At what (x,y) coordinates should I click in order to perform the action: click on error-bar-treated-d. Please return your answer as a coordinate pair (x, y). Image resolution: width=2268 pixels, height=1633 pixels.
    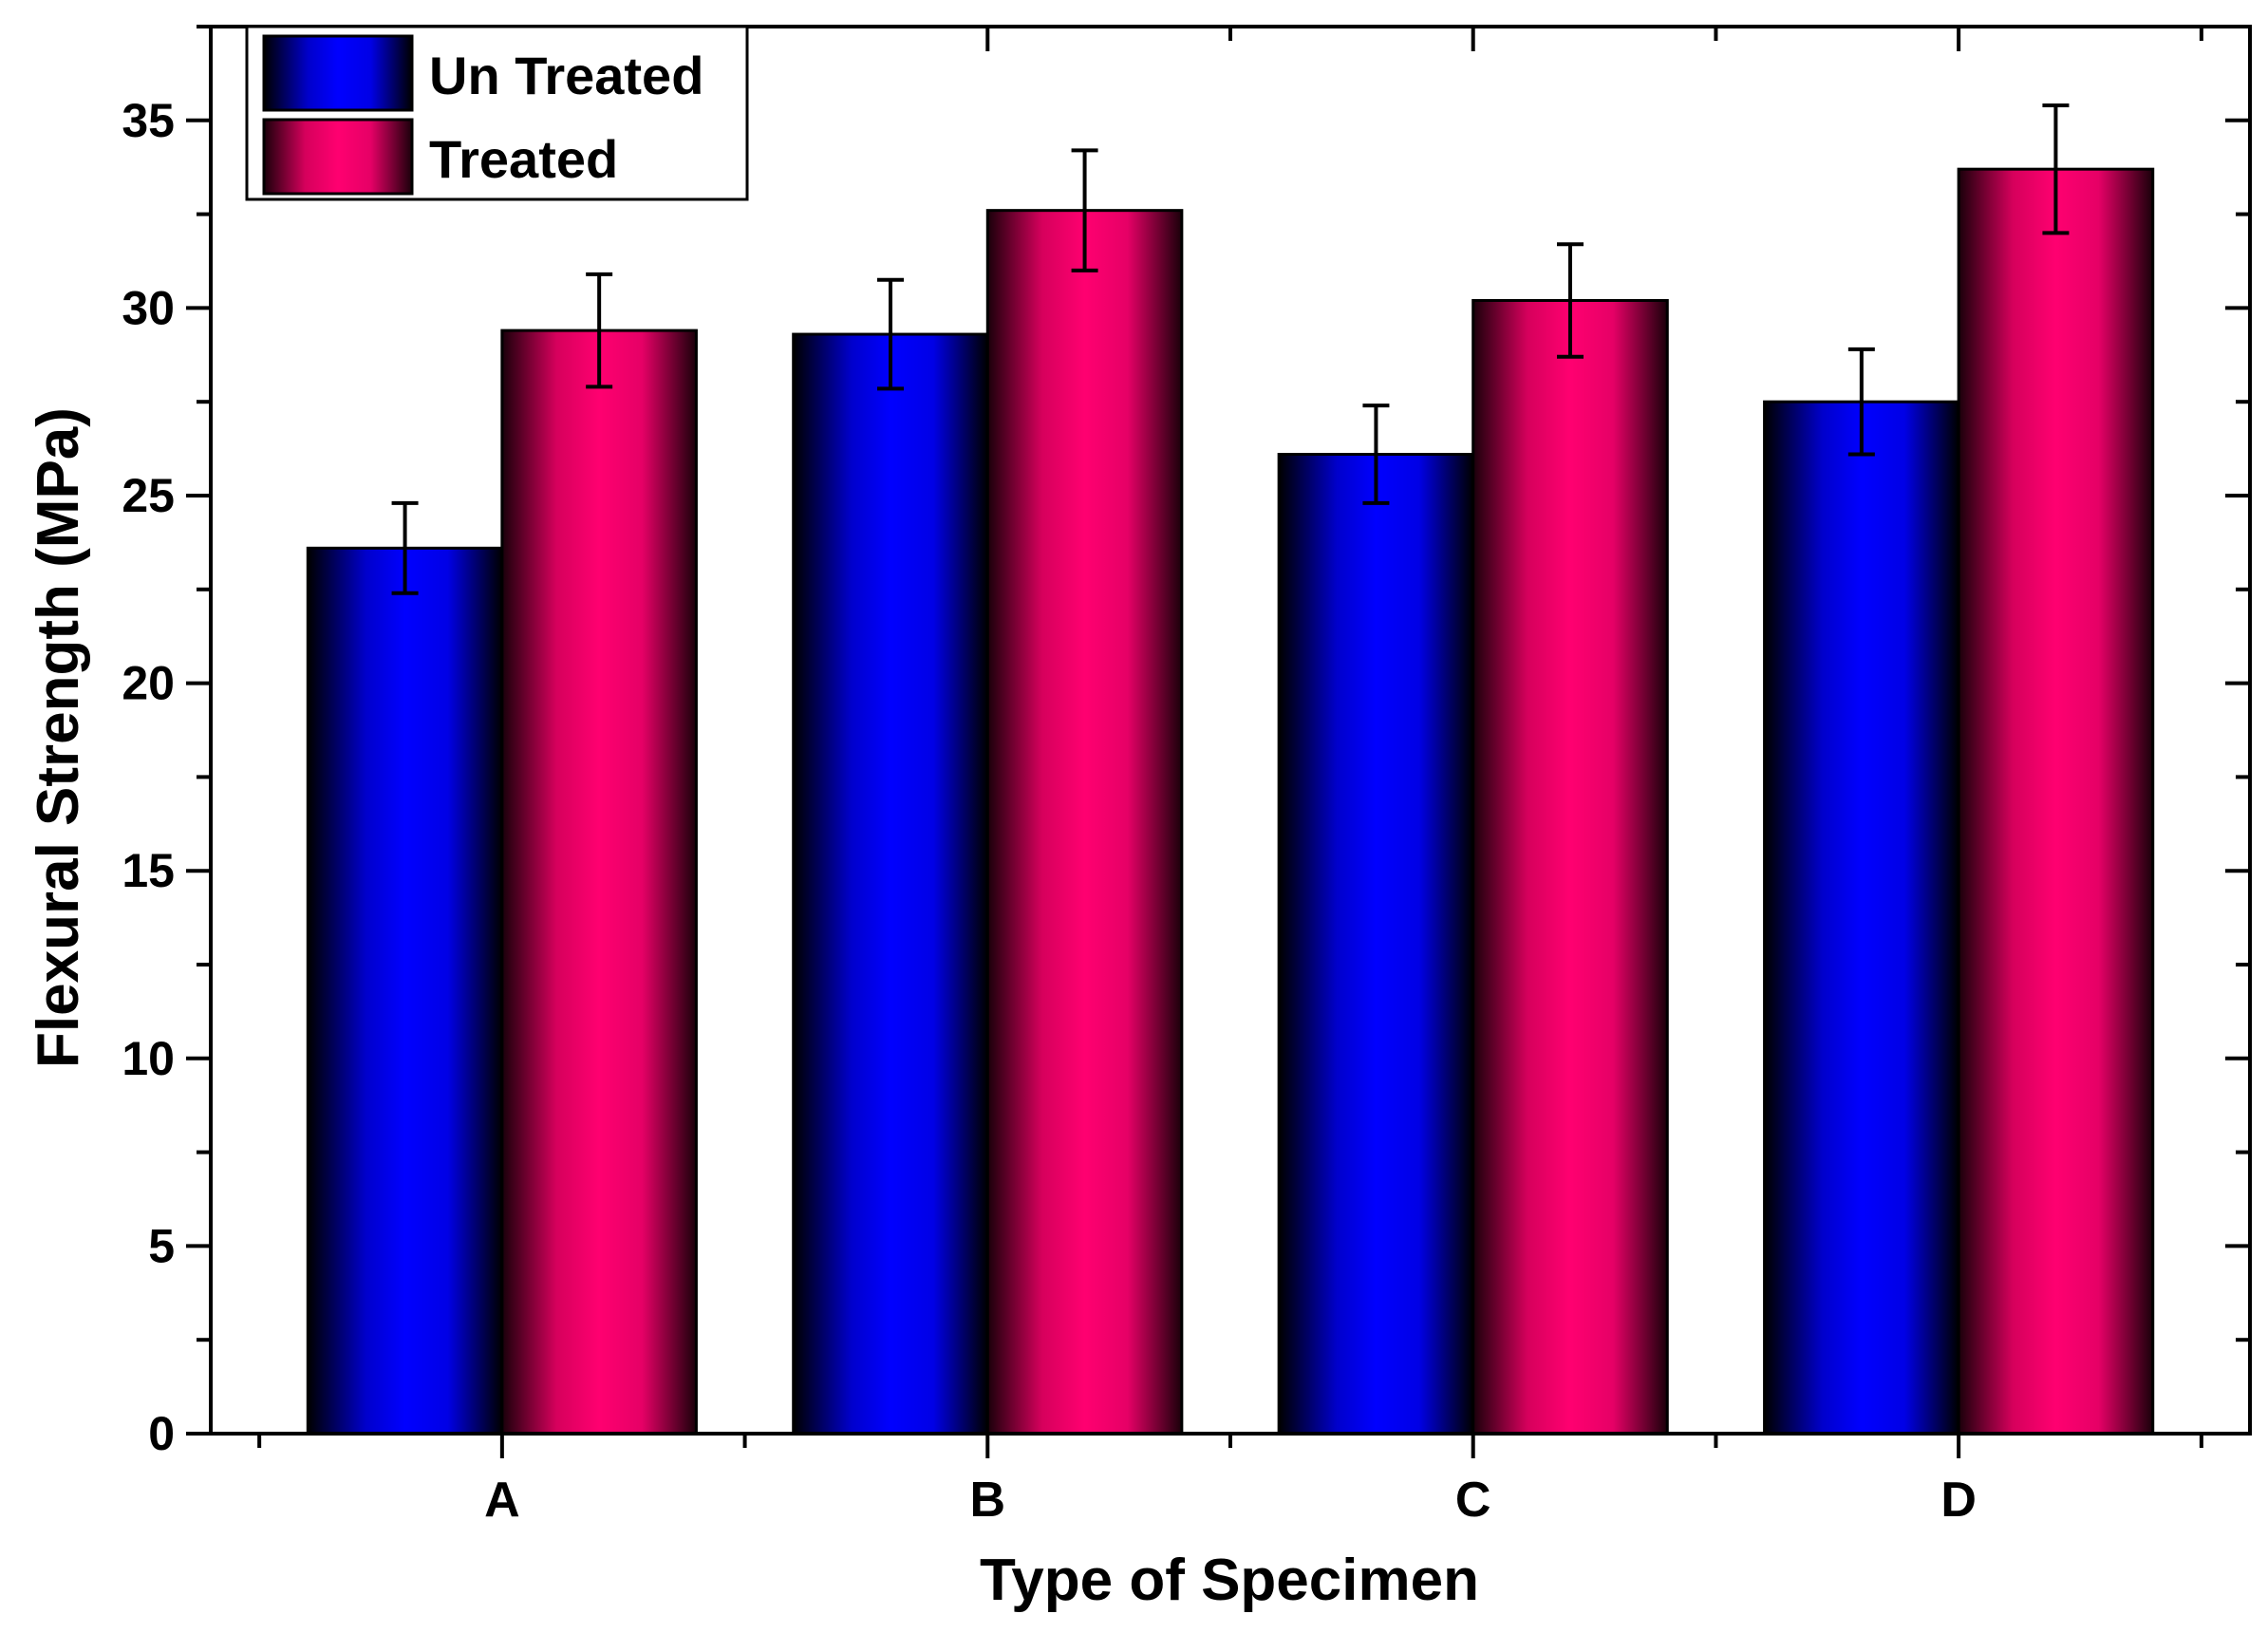
    Looking at the image, I should click on (2056, 169).